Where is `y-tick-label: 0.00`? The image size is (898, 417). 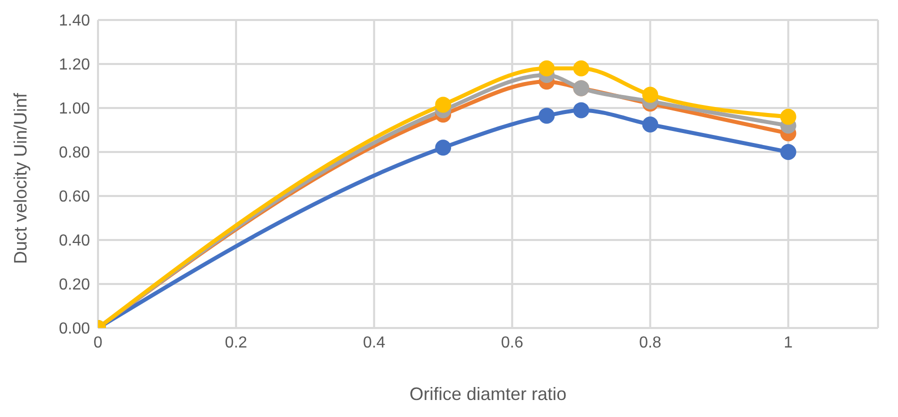 y-tick-label: 0.00 is located at coordinates (74, 329).